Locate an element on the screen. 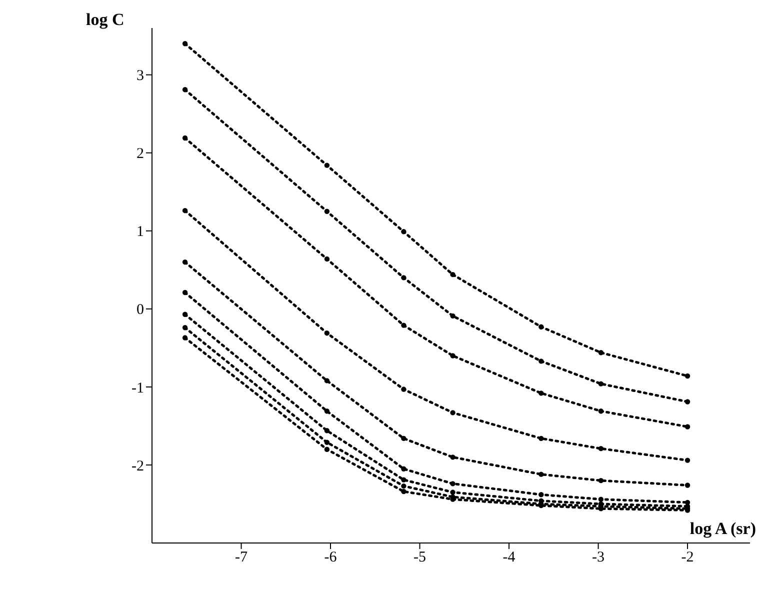 The height and width of the screenshot is (600, 760). y-tick-label: -1 is located at coordinates (138, 388).